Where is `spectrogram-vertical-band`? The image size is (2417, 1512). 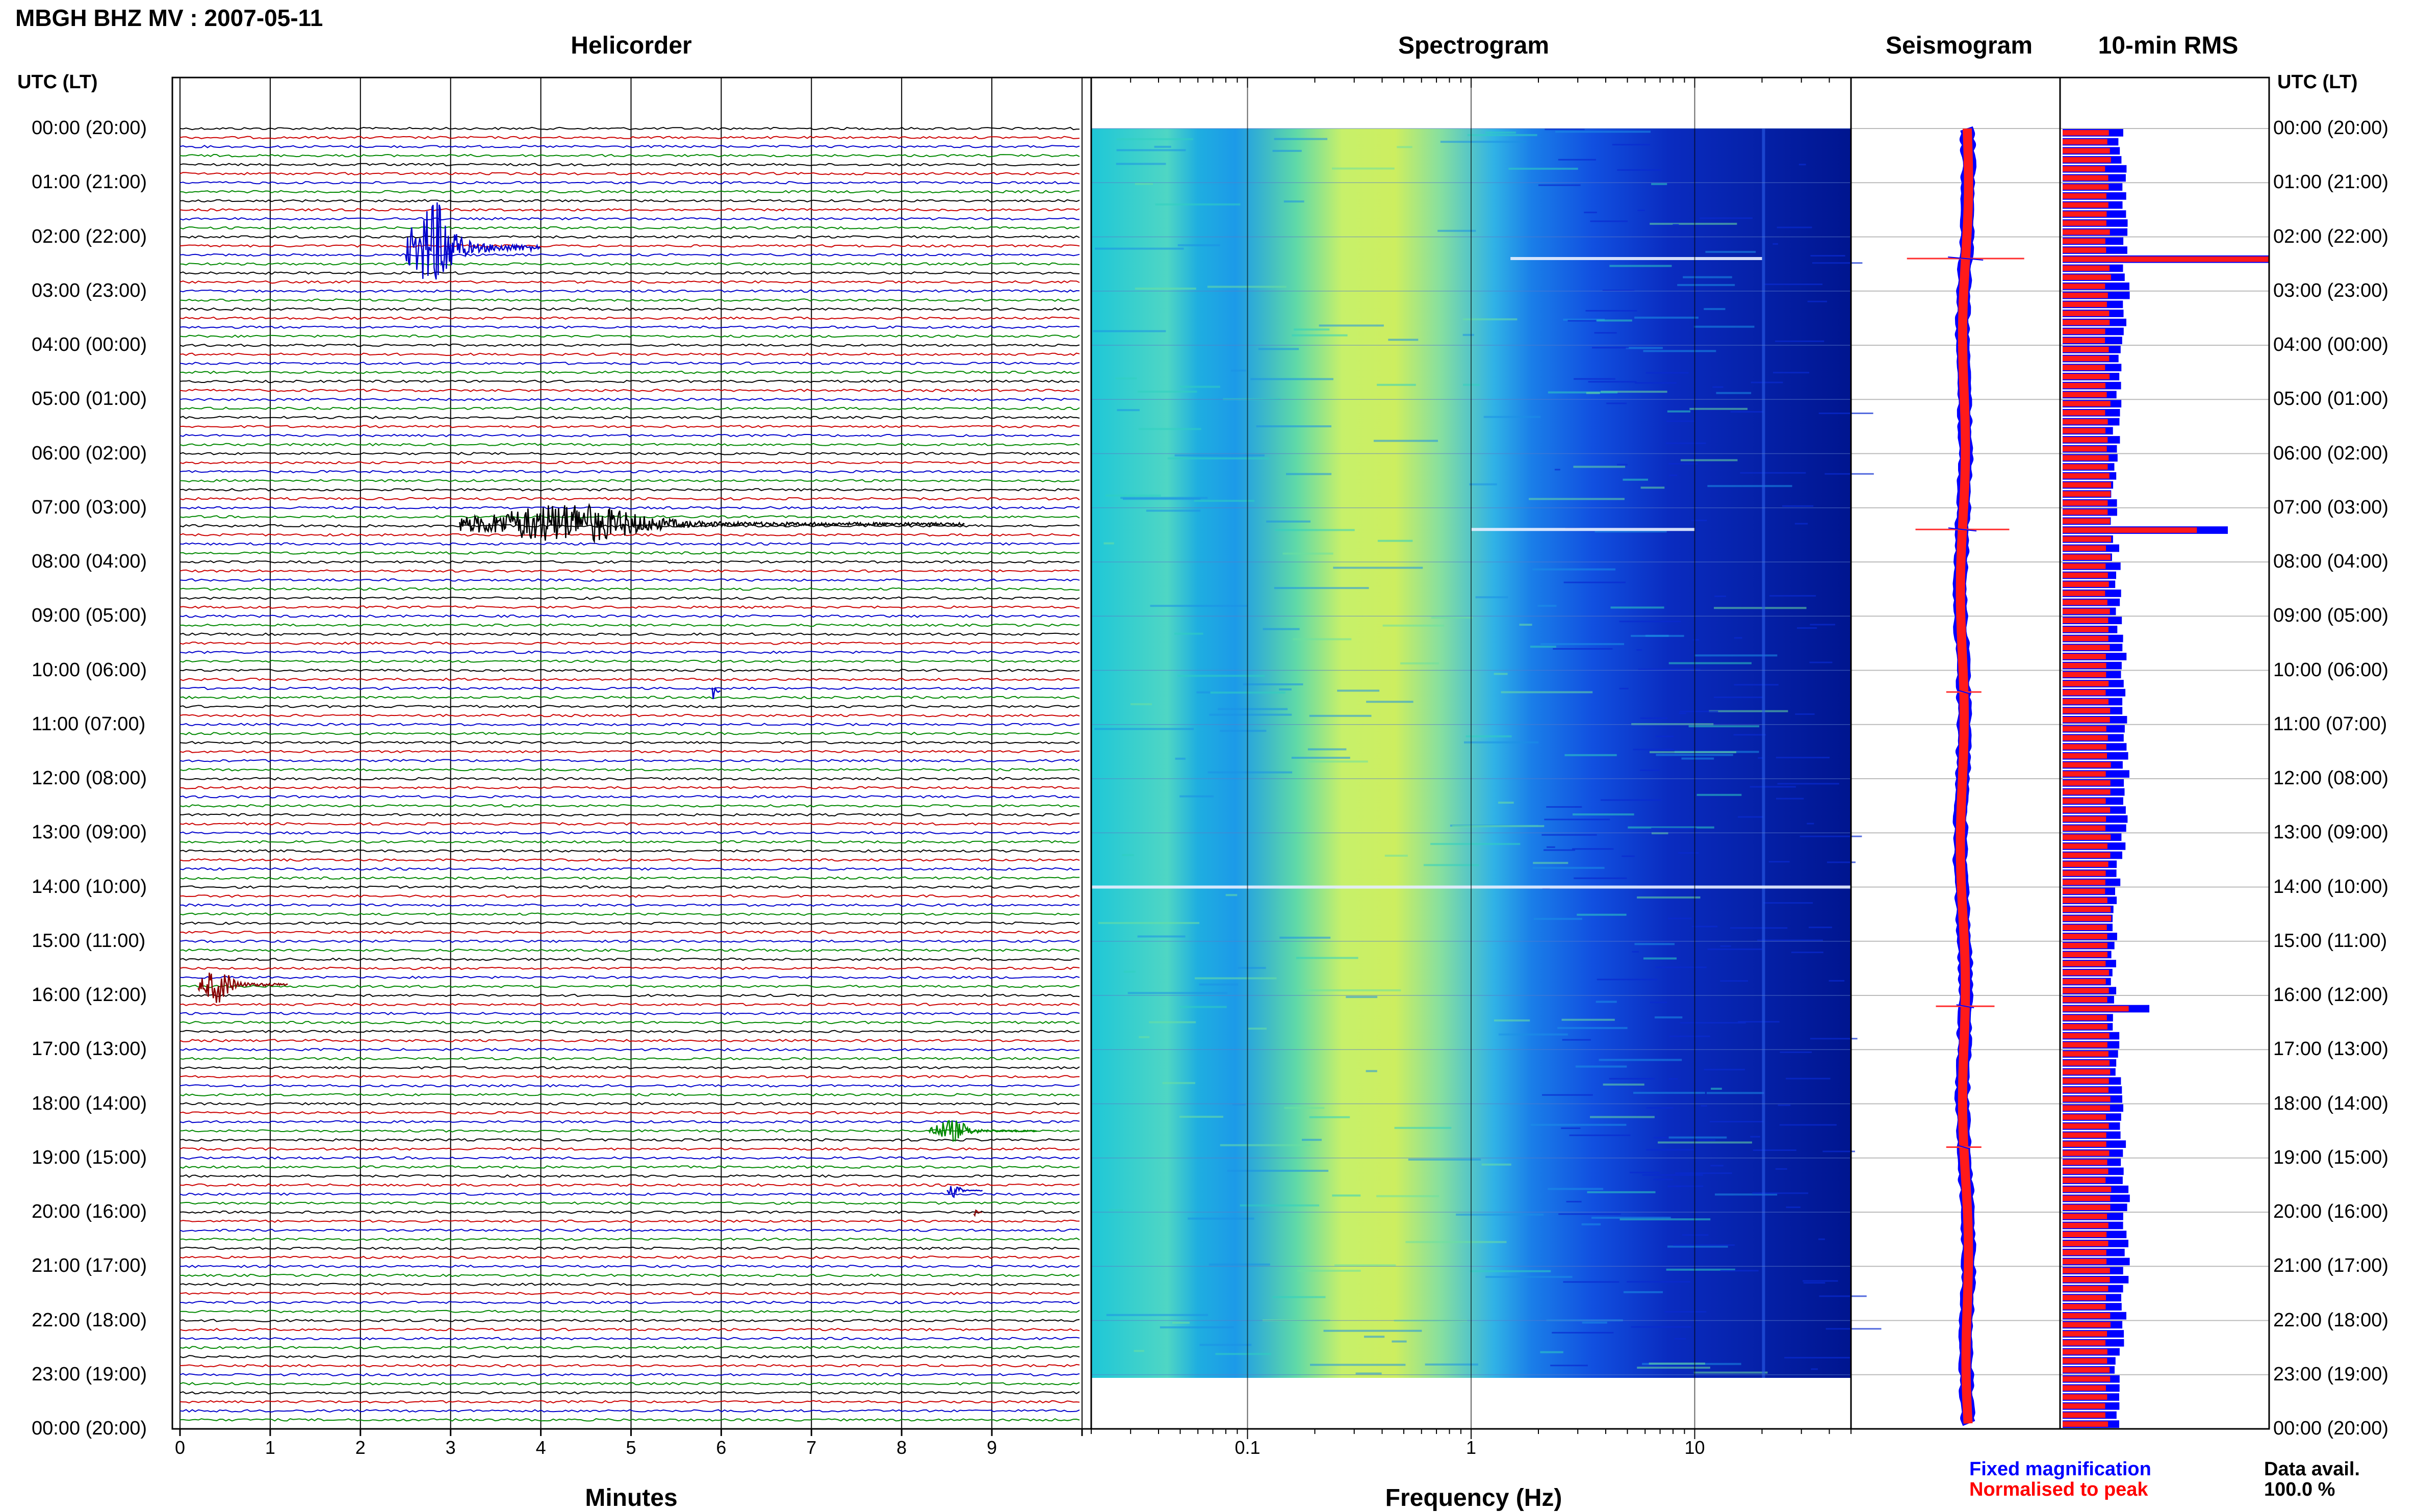 spectrogram-vertical-band is located at coordinates (1763, 753).